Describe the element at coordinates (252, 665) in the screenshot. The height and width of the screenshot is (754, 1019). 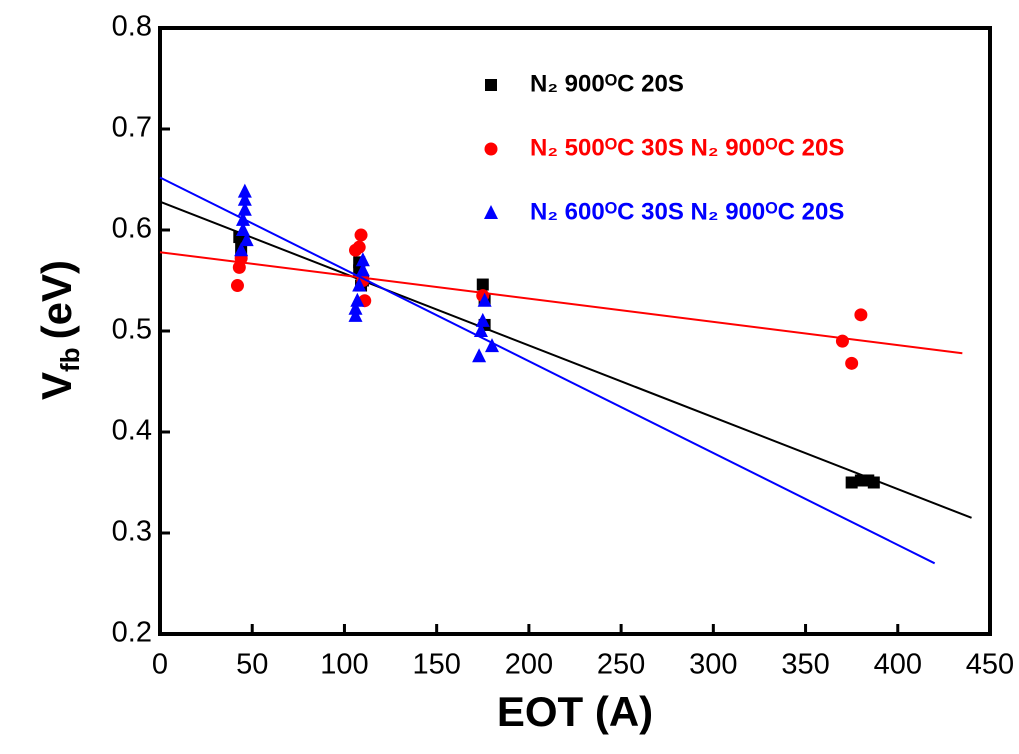
I see `x-tick-label: 50` at that location.